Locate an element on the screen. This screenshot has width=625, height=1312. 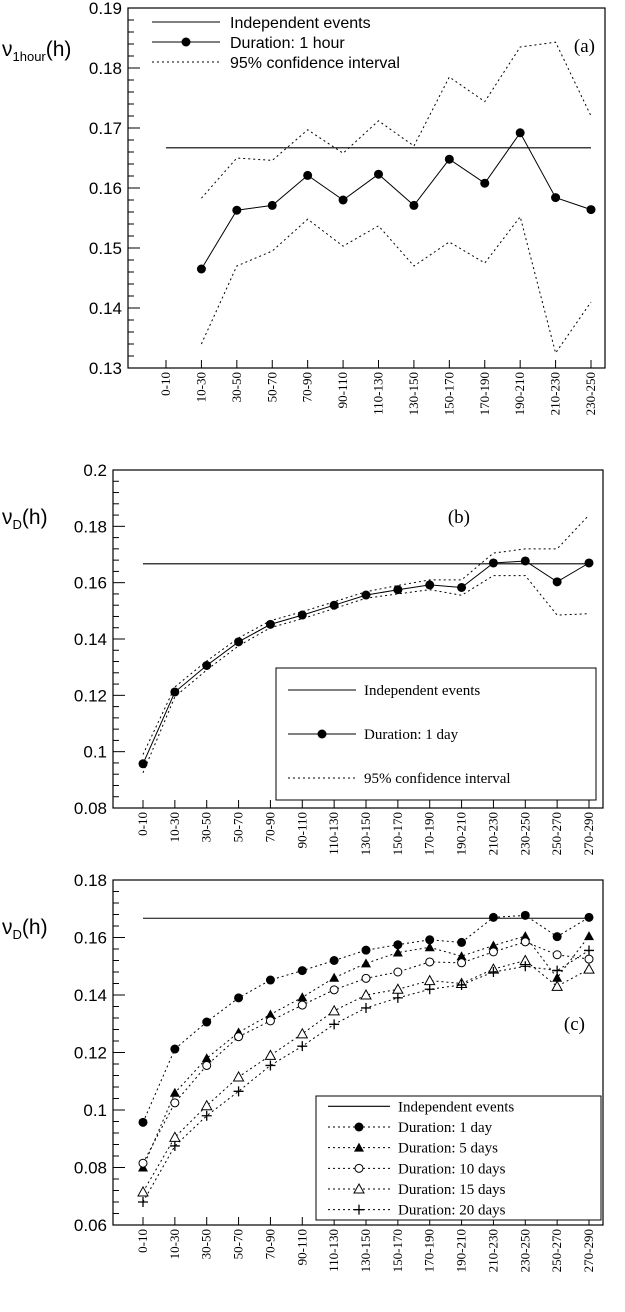
y-axis-label-subscript: D is located at coordinates (17, 524).